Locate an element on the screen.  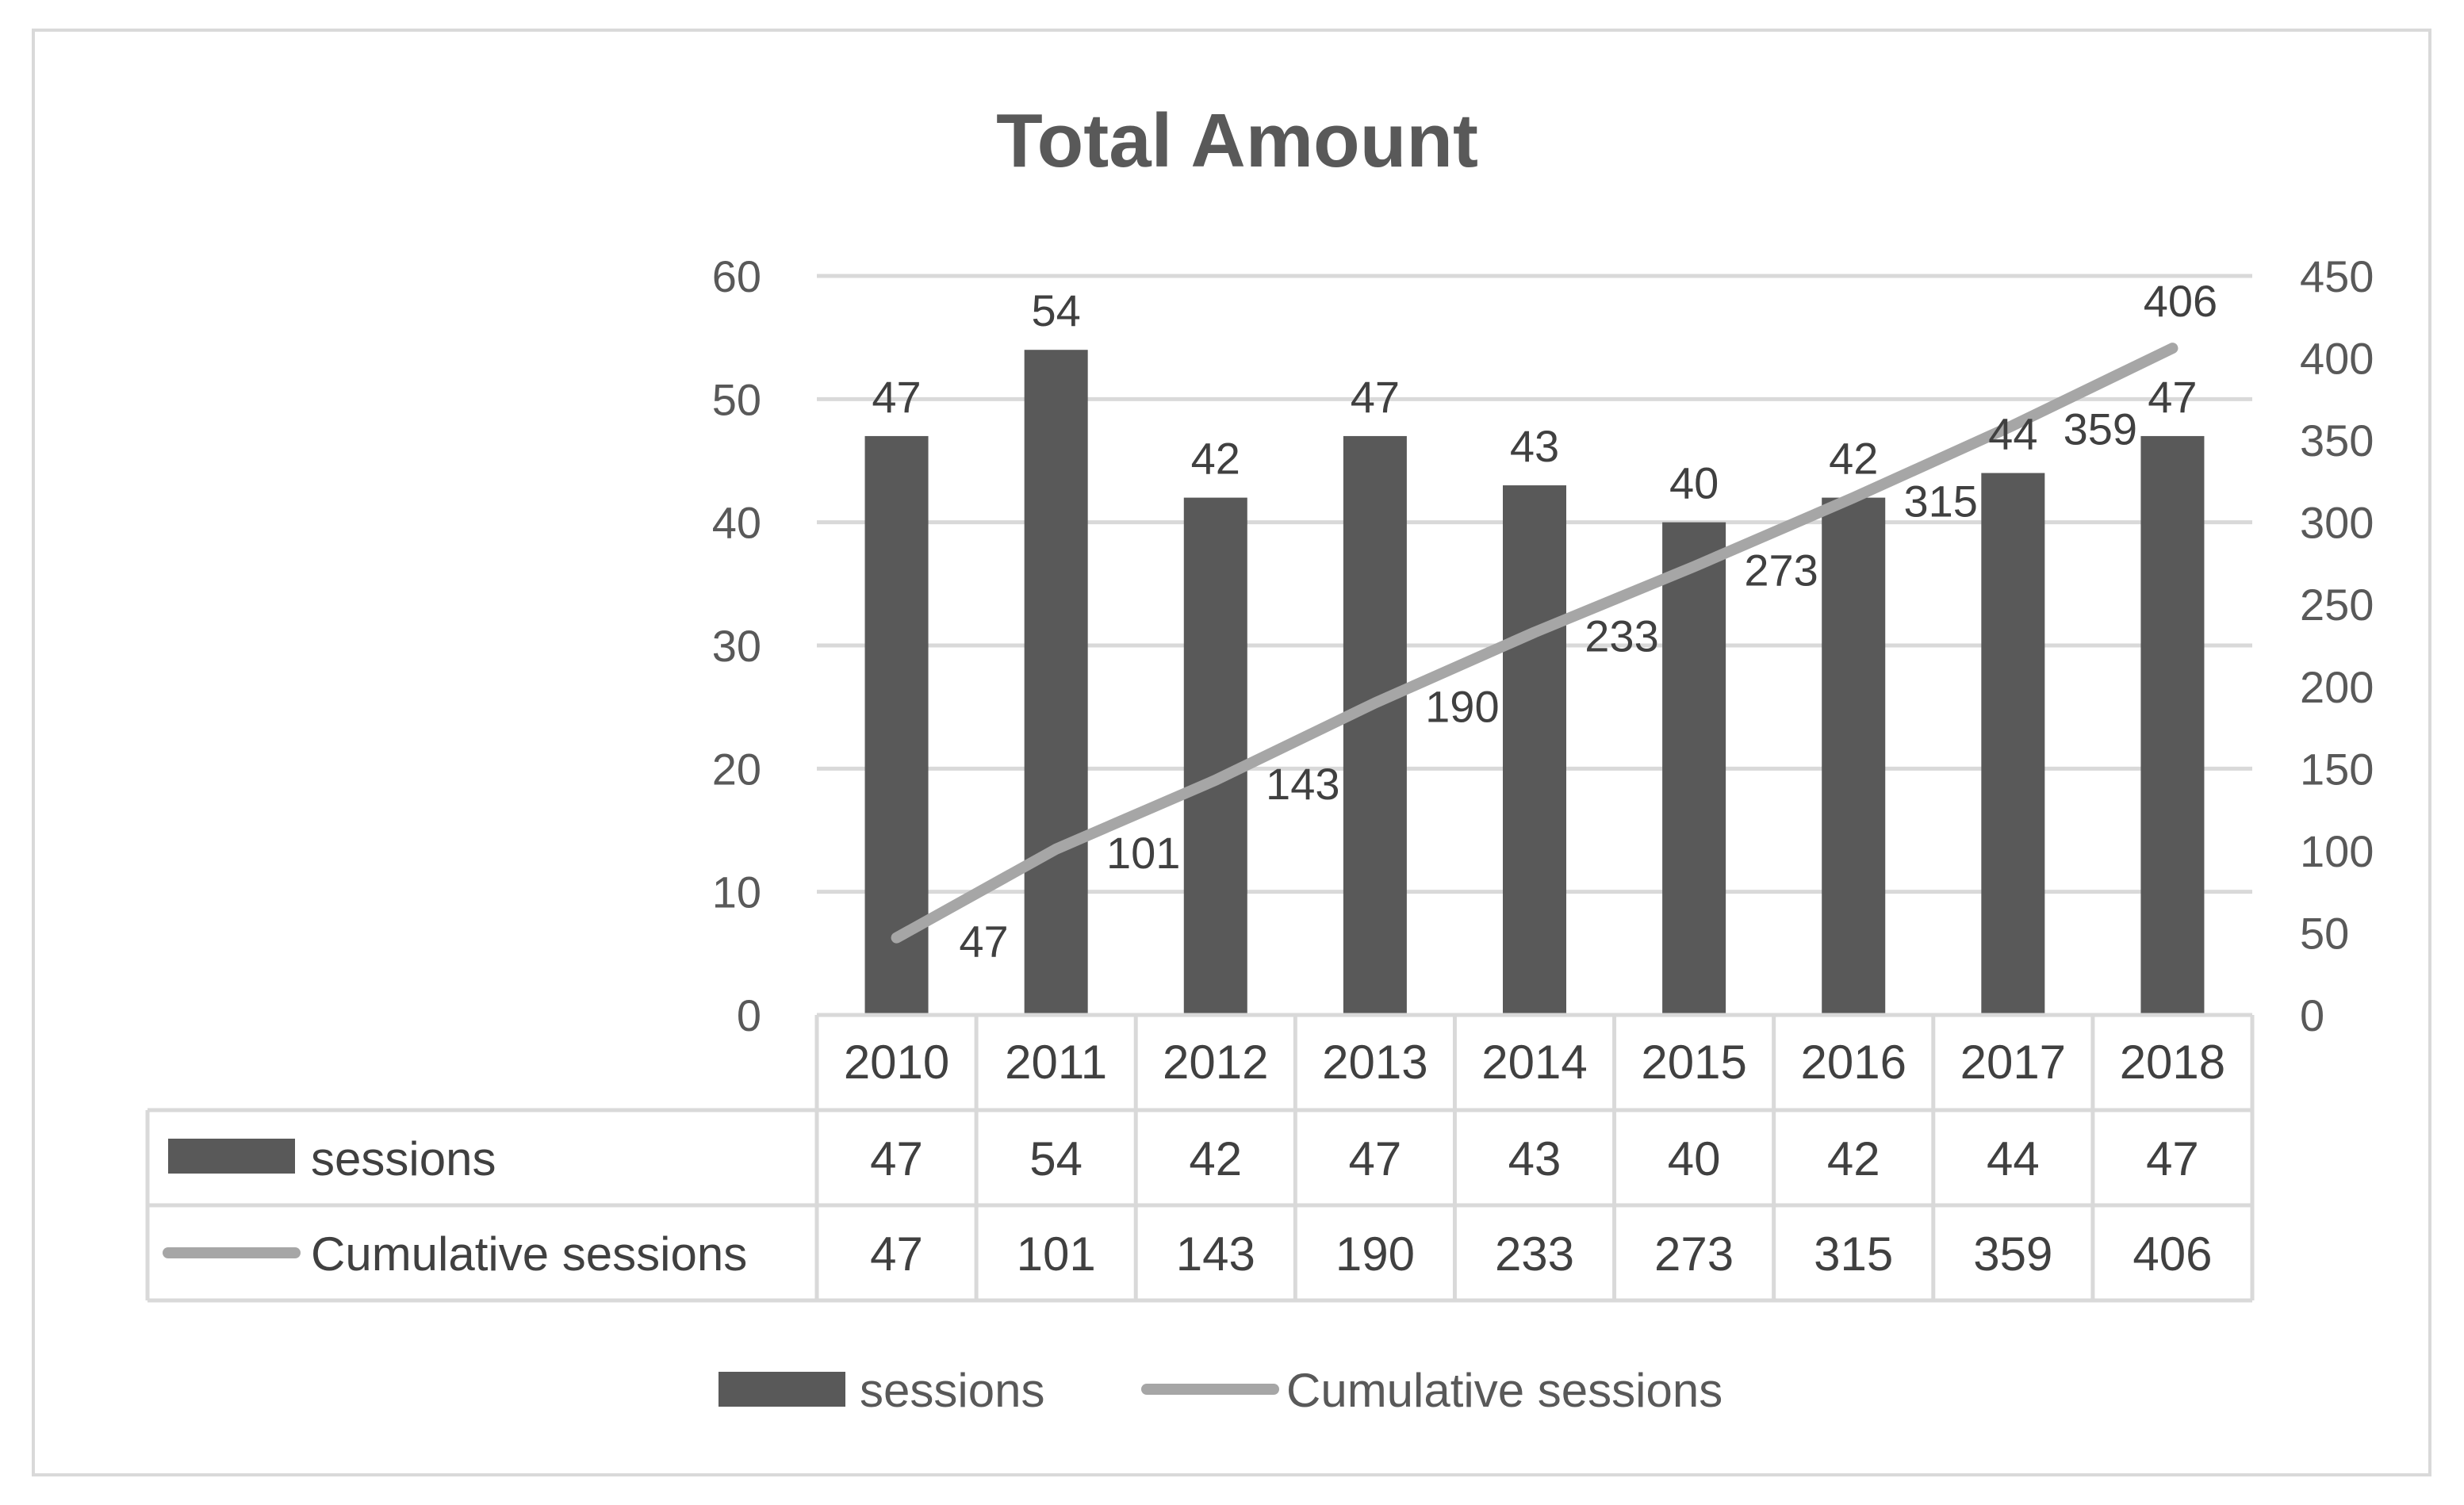
y2-tick-label: 300 is located at coordinates (2337, 523).